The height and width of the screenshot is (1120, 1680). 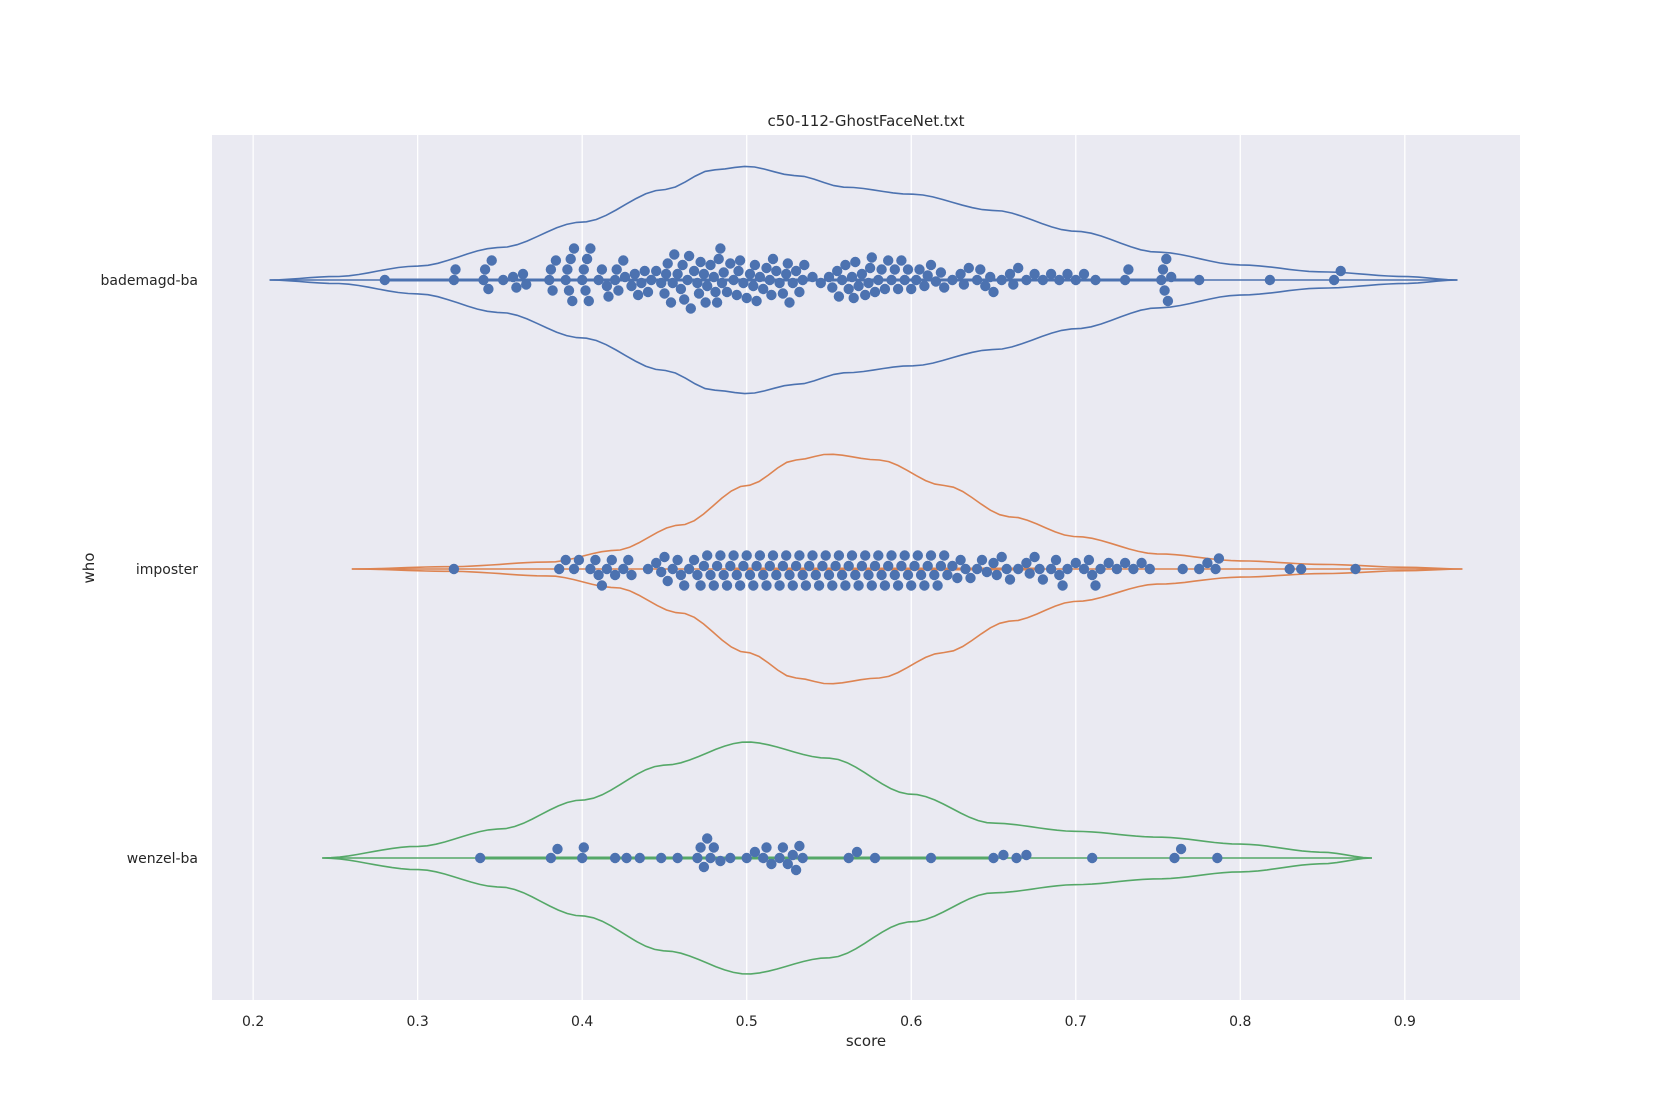 What do you see at coordinates (418, 1022) in the screenshot?
I see `x-tick-label: 0.3` at bounding box center [418, 1022].